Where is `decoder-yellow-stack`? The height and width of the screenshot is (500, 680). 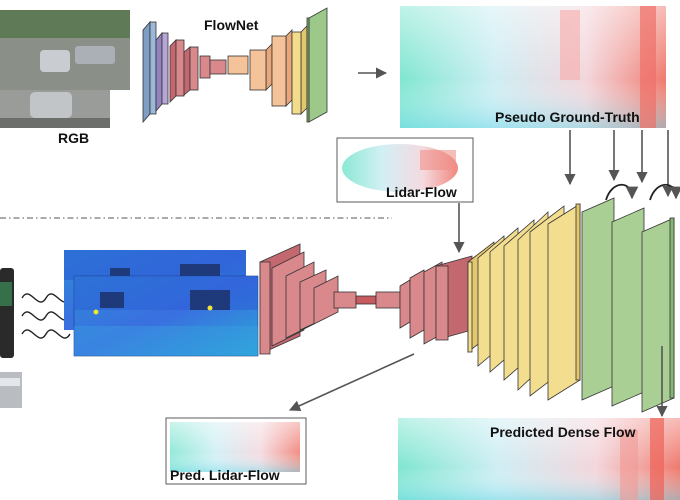
decoder-yellow-stack is located at coordinates (524, 302).